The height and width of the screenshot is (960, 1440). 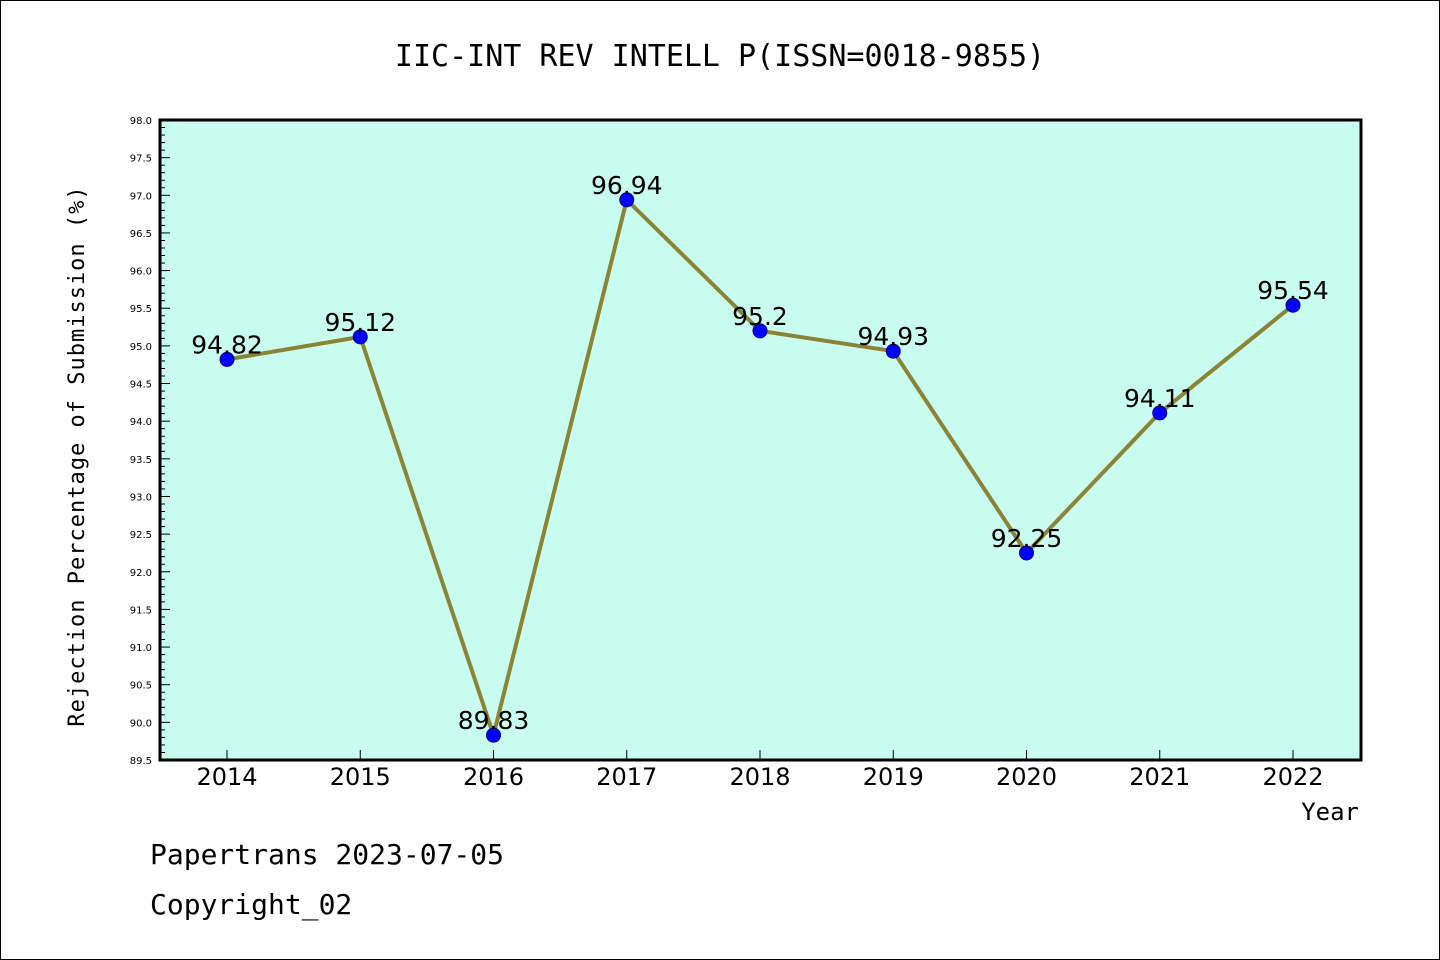 What do you see at coordinates (1027, 538) in the screenshot?
I see `data-label: 92.25` at bounding box center [1027, 538].